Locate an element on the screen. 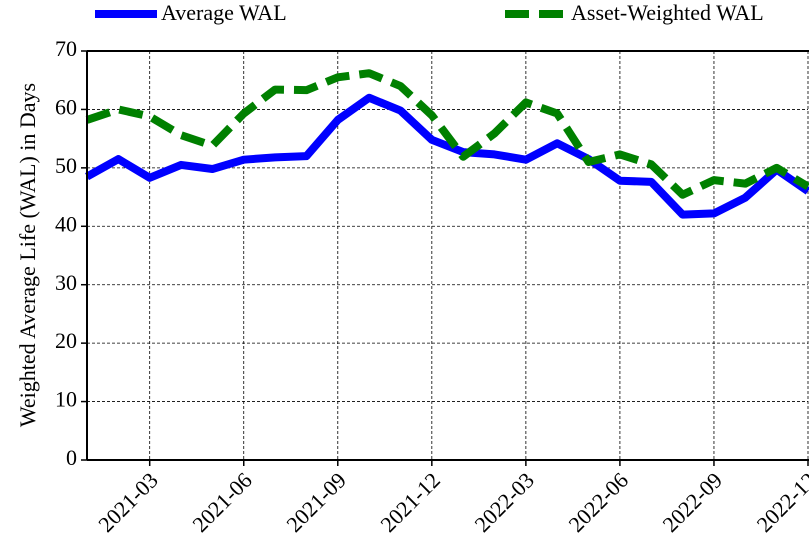  y-tick-label: 10 is located at coordinates (66, 399).